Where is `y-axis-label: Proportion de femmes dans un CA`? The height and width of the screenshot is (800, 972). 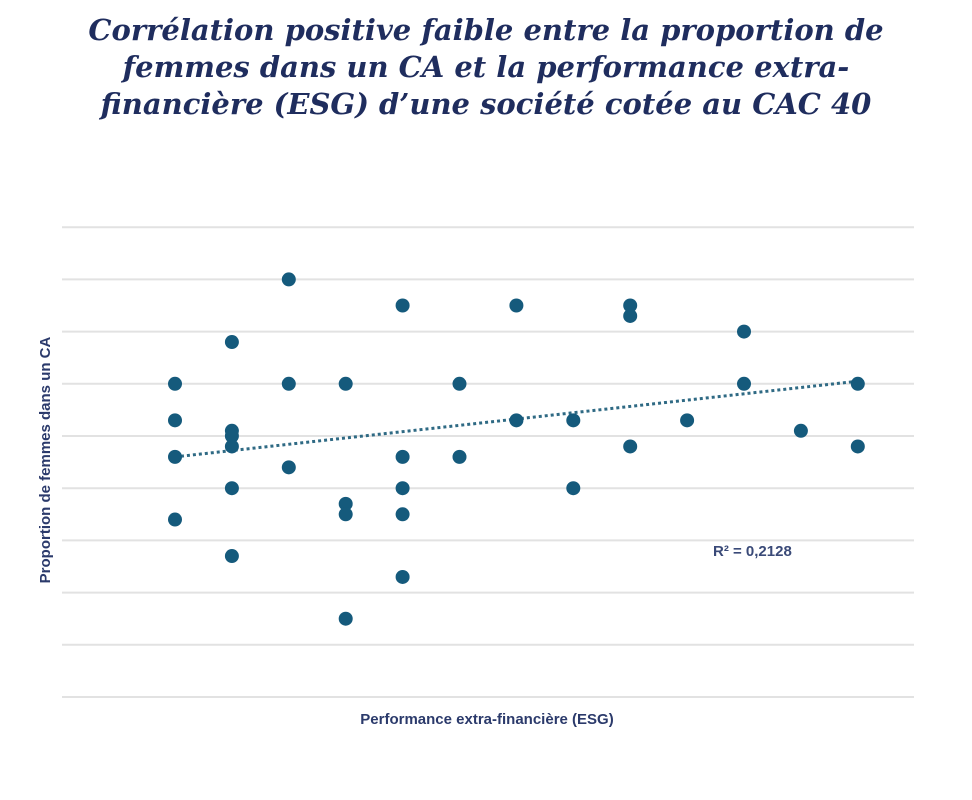
y-axis-label: Proportion de femmes dans un CA is located at coordinates (45, 459).